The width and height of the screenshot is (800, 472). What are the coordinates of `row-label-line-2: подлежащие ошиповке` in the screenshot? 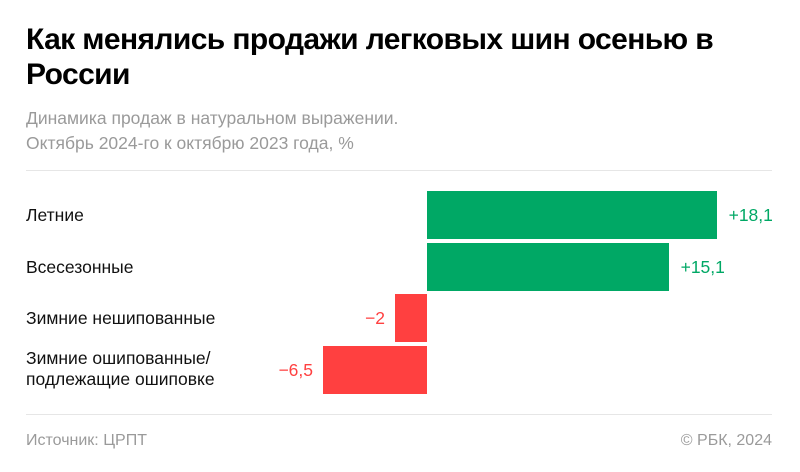 It's located at (120, 379).